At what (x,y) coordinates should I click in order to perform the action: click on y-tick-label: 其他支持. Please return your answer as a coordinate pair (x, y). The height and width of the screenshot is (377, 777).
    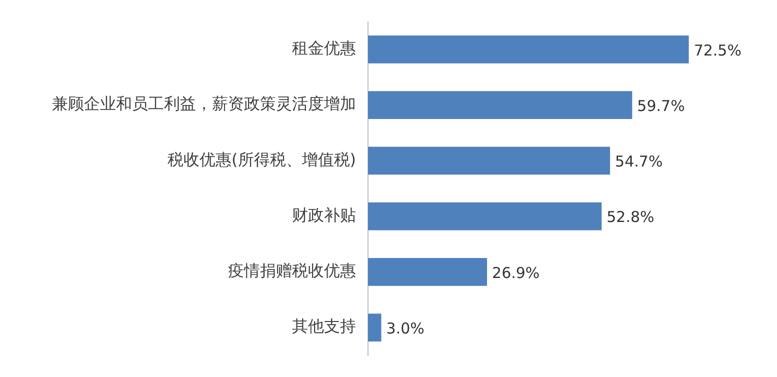
    Looking at the image, I should click on (324, 326).